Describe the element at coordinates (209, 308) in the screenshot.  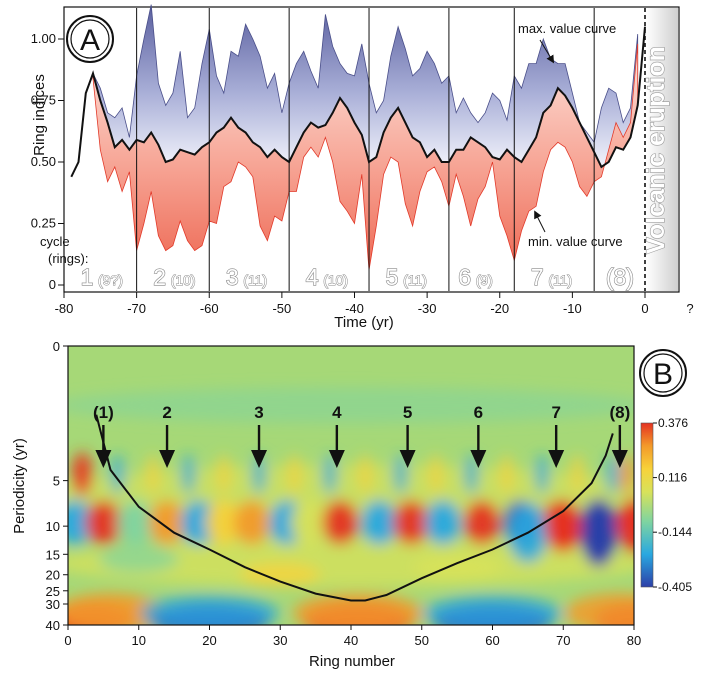
I see `x-tick-label-a: -60` at that location.